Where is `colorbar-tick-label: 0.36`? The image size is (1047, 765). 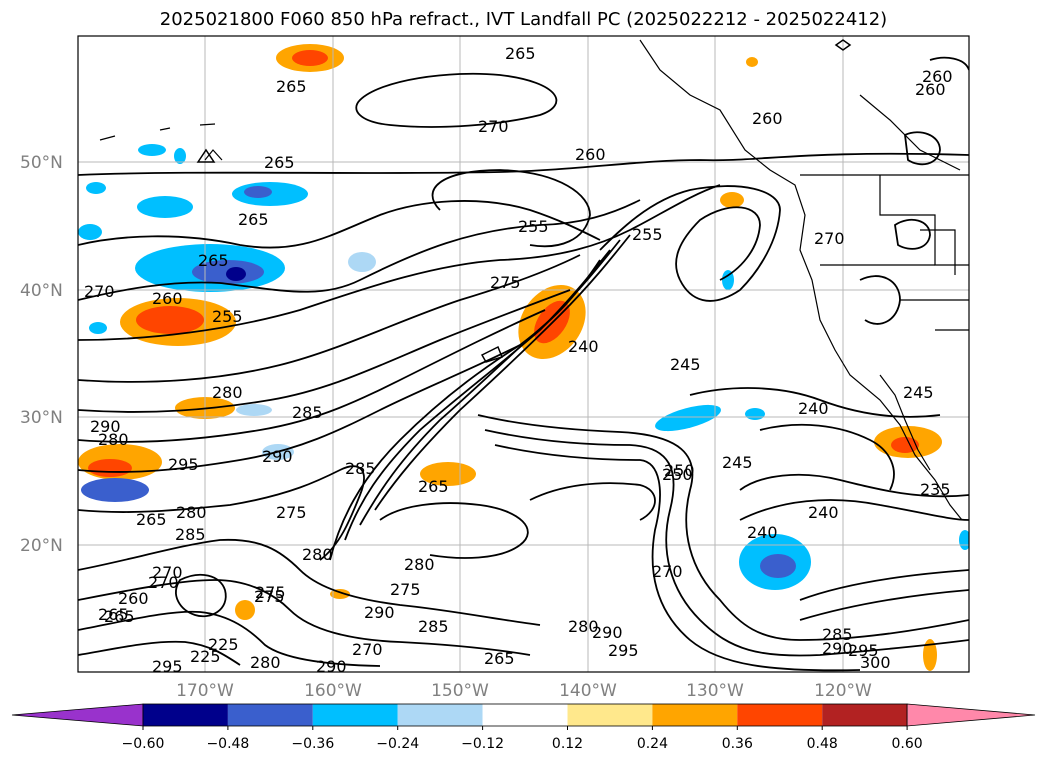
colorbar-tick-label: 0.36 is located at coordinates (737, 744).